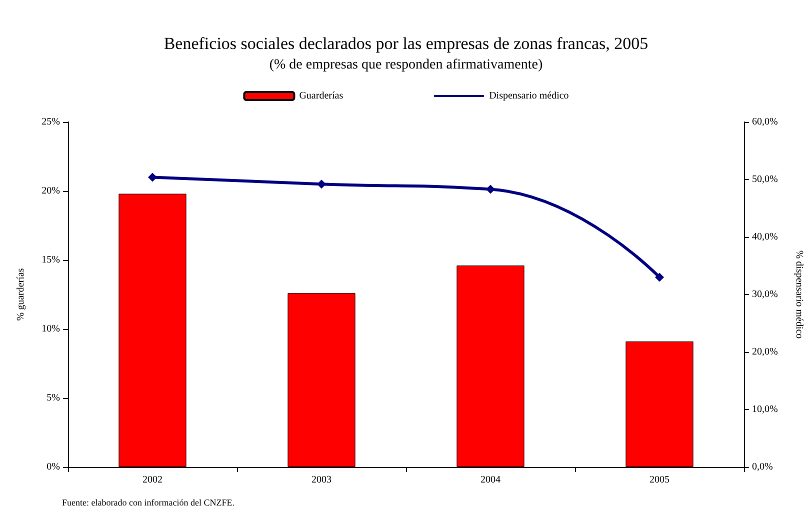 This screenshot has width=812, height=512. I want to click on x-tick-label: 2003, so click(322, 480).